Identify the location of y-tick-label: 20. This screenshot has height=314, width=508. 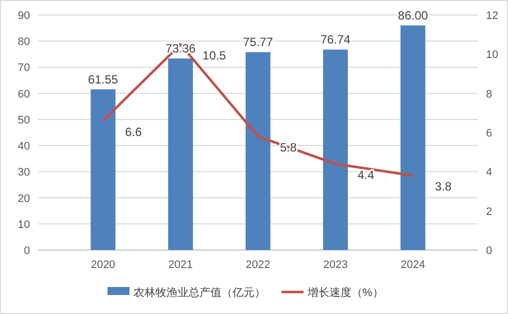
(24, 198).